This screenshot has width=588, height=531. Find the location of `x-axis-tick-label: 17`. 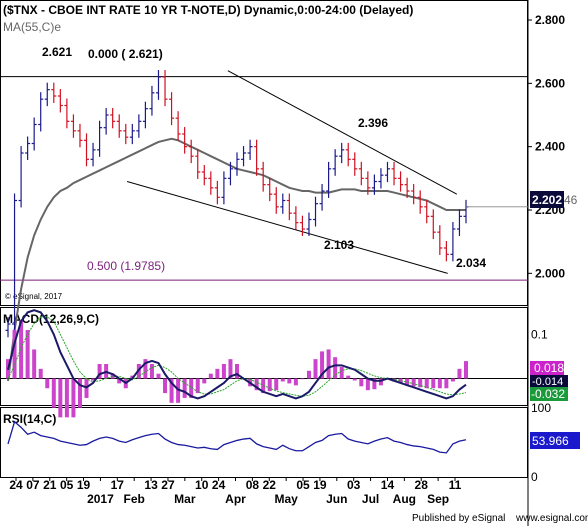

x-axis-tick-label: 17 is located at coordinates (118, 485).